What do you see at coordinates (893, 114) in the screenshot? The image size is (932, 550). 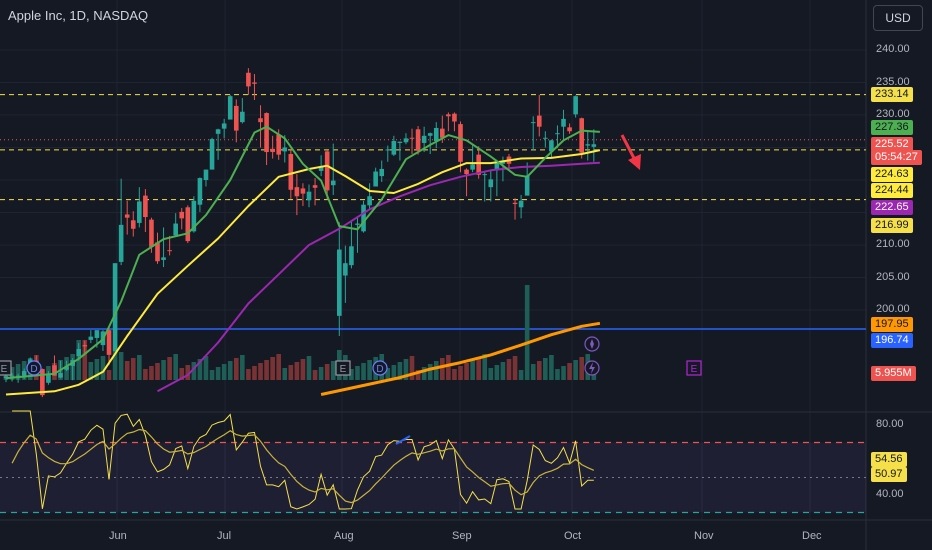 I see `price-tick: 230.00` at bounding box center [893, 114].